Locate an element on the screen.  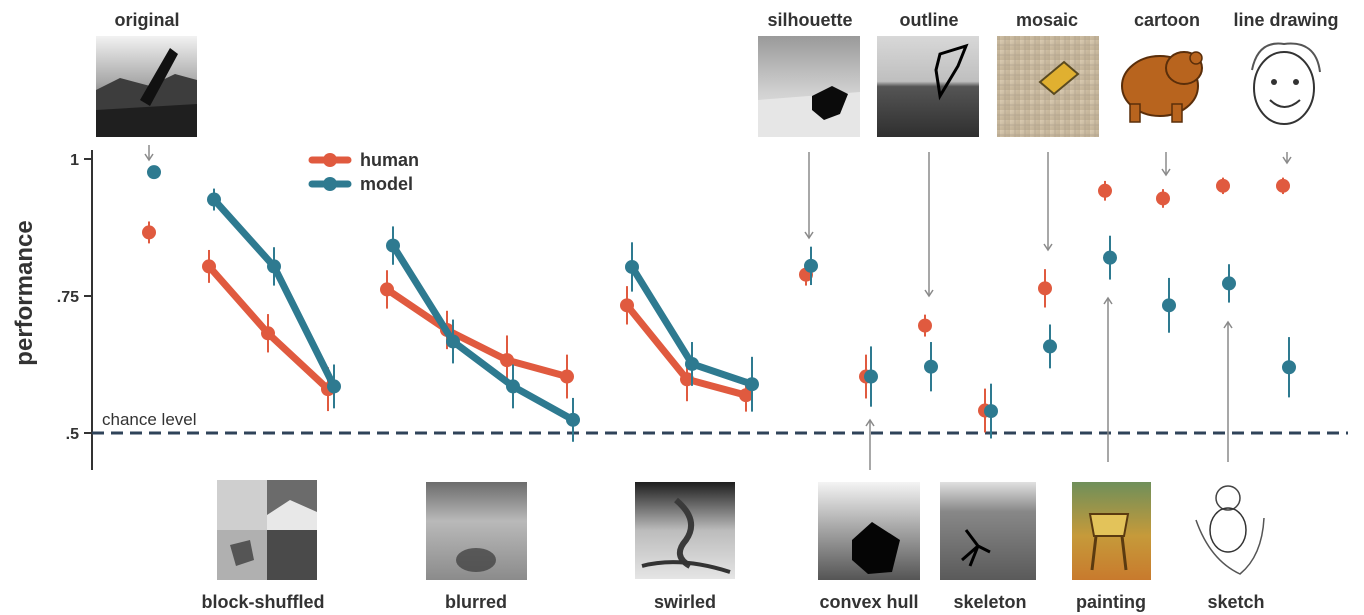
thumb-label-convex-hull: convex hull is located at coordinates (868, 602).